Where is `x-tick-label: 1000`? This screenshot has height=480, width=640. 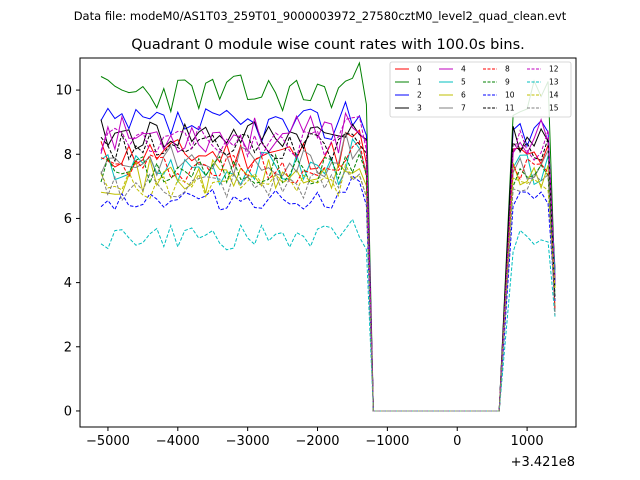 x-tick-label: 1000 is located at coordinates (527, 441).